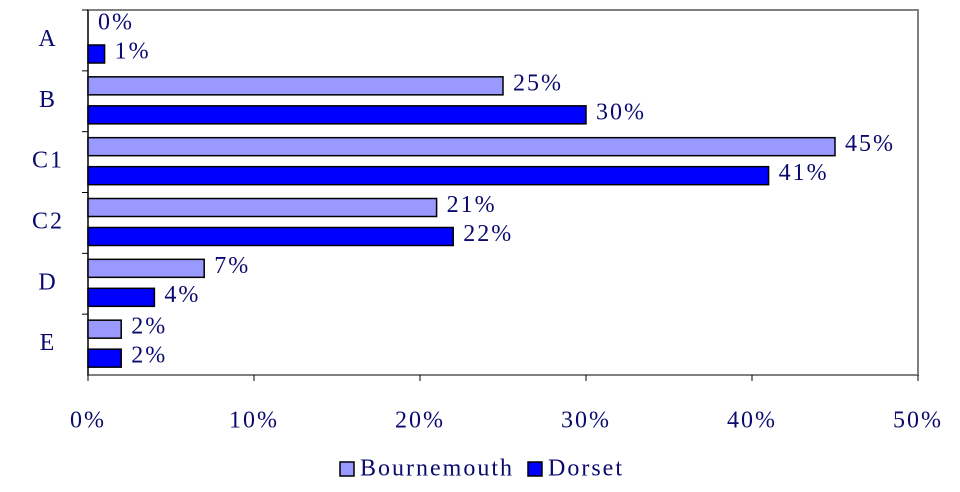 The width and height of the screenshot is (960, 492). Describe the element at coordinates (621, 112) in the screenshot. I see `value-label: 30%` at that location.